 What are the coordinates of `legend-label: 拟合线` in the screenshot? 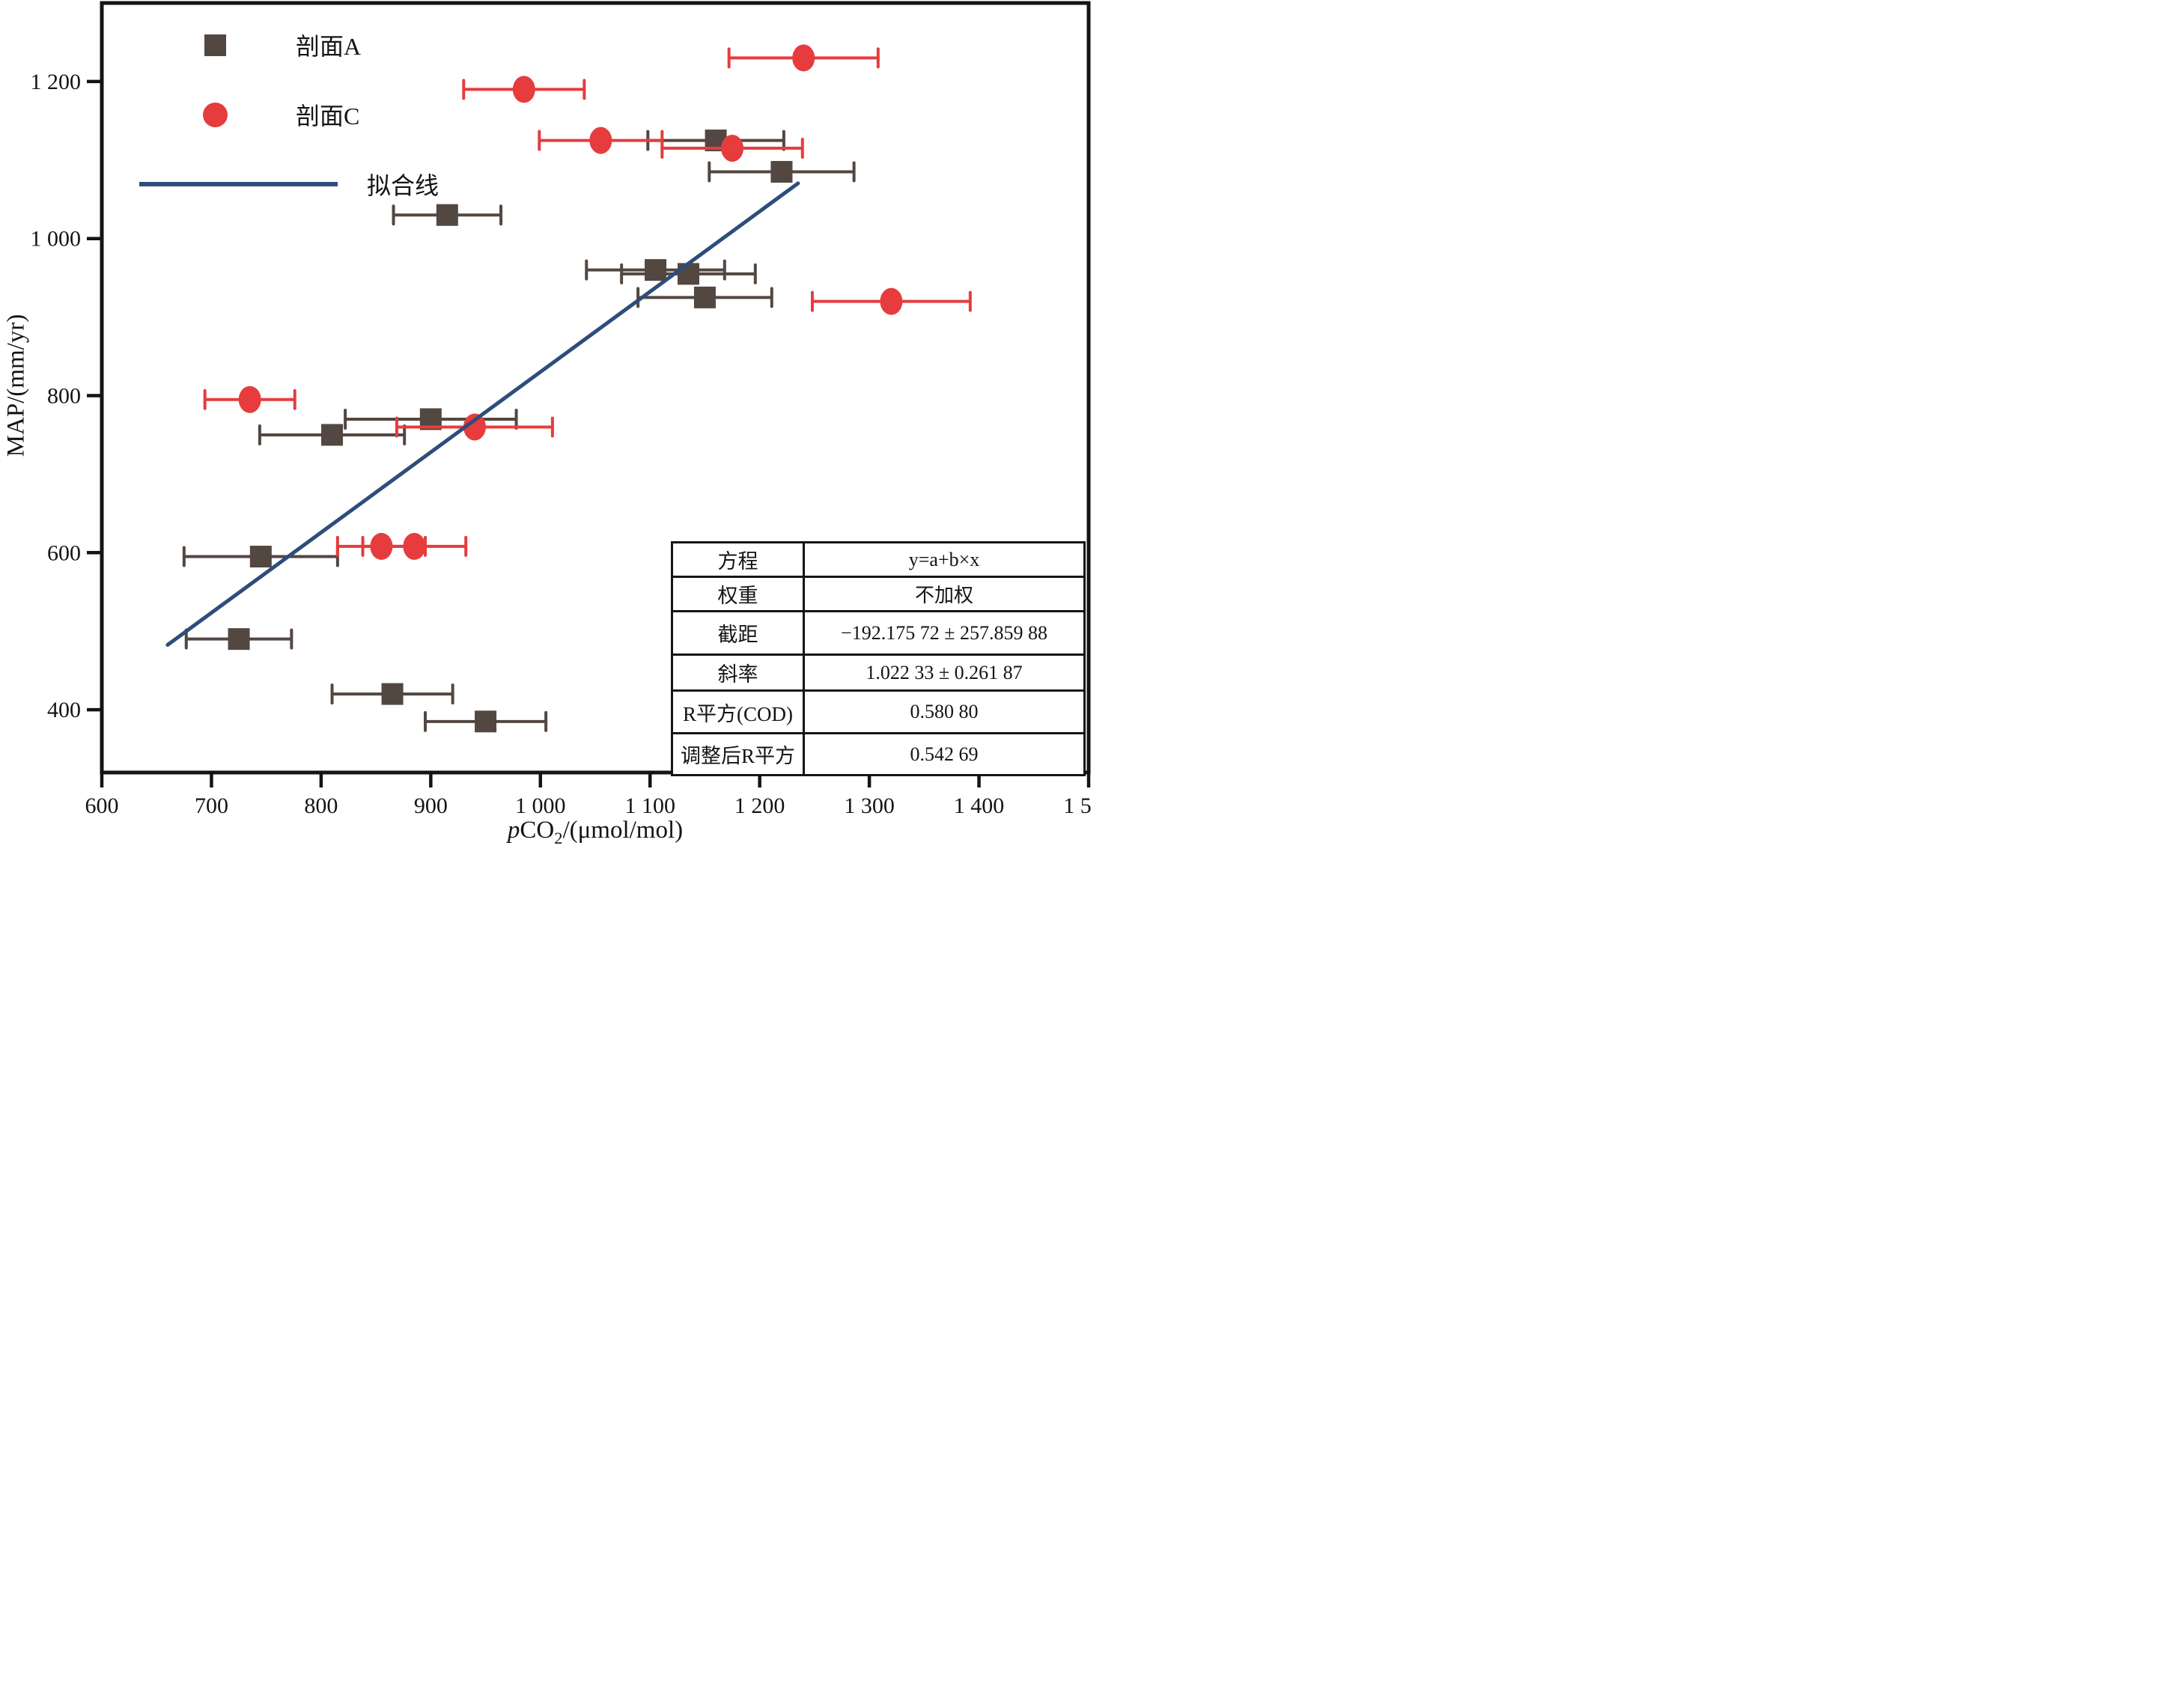 It's located at (403, 185).